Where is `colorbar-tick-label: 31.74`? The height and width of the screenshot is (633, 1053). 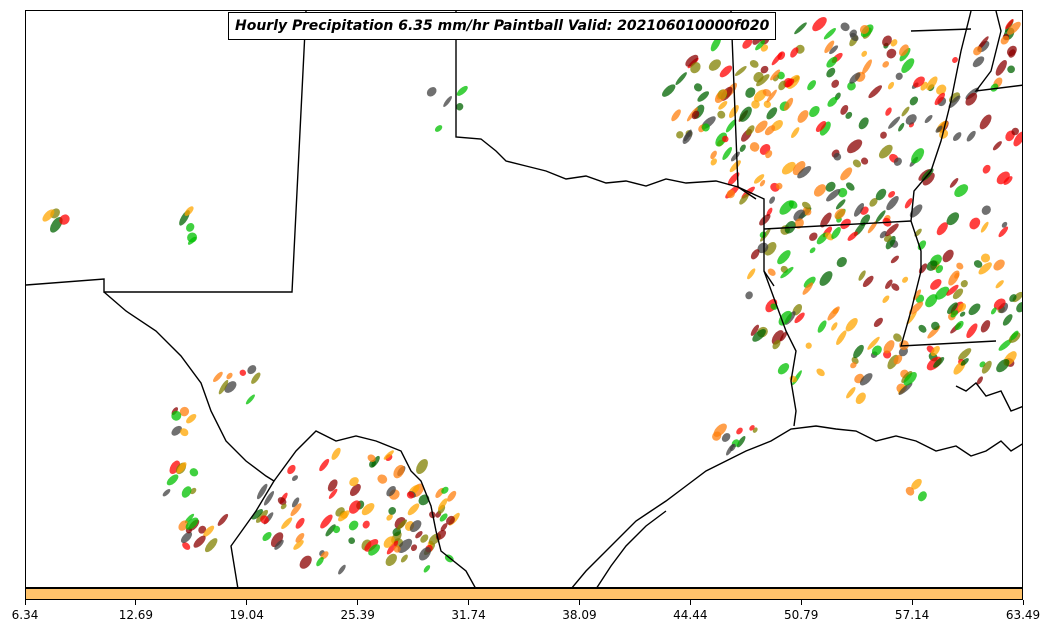
colorbar-tick-label: 31.74 is located at coordinates (468, 615).